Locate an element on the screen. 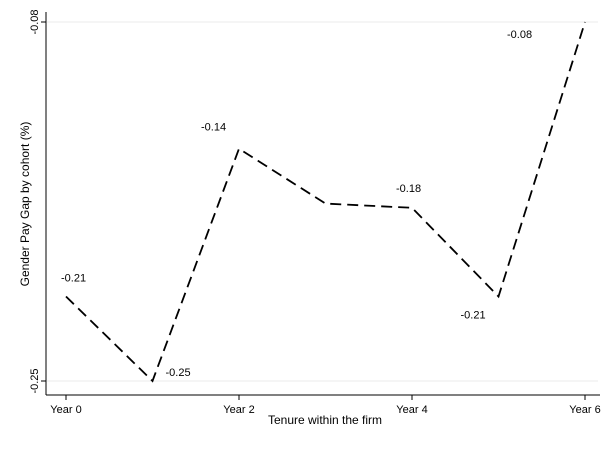 This screenshot has height=450, width=612. data-label: -0.25 is located at coordinates (178, 373).